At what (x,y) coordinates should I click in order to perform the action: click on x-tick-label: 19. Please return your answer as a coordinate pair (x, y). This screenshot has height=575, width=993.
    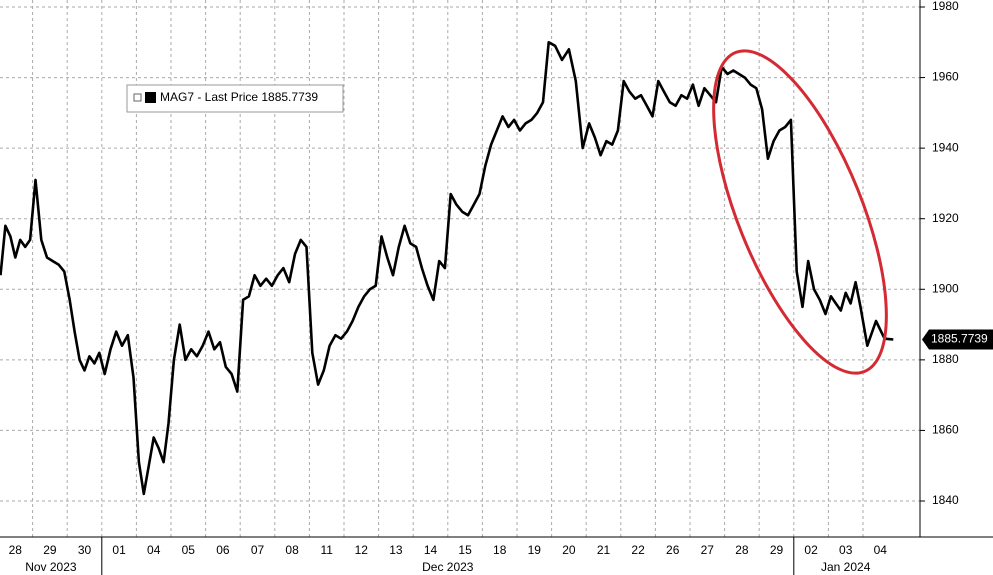
    Looking at the image, I should click on (535, 550).